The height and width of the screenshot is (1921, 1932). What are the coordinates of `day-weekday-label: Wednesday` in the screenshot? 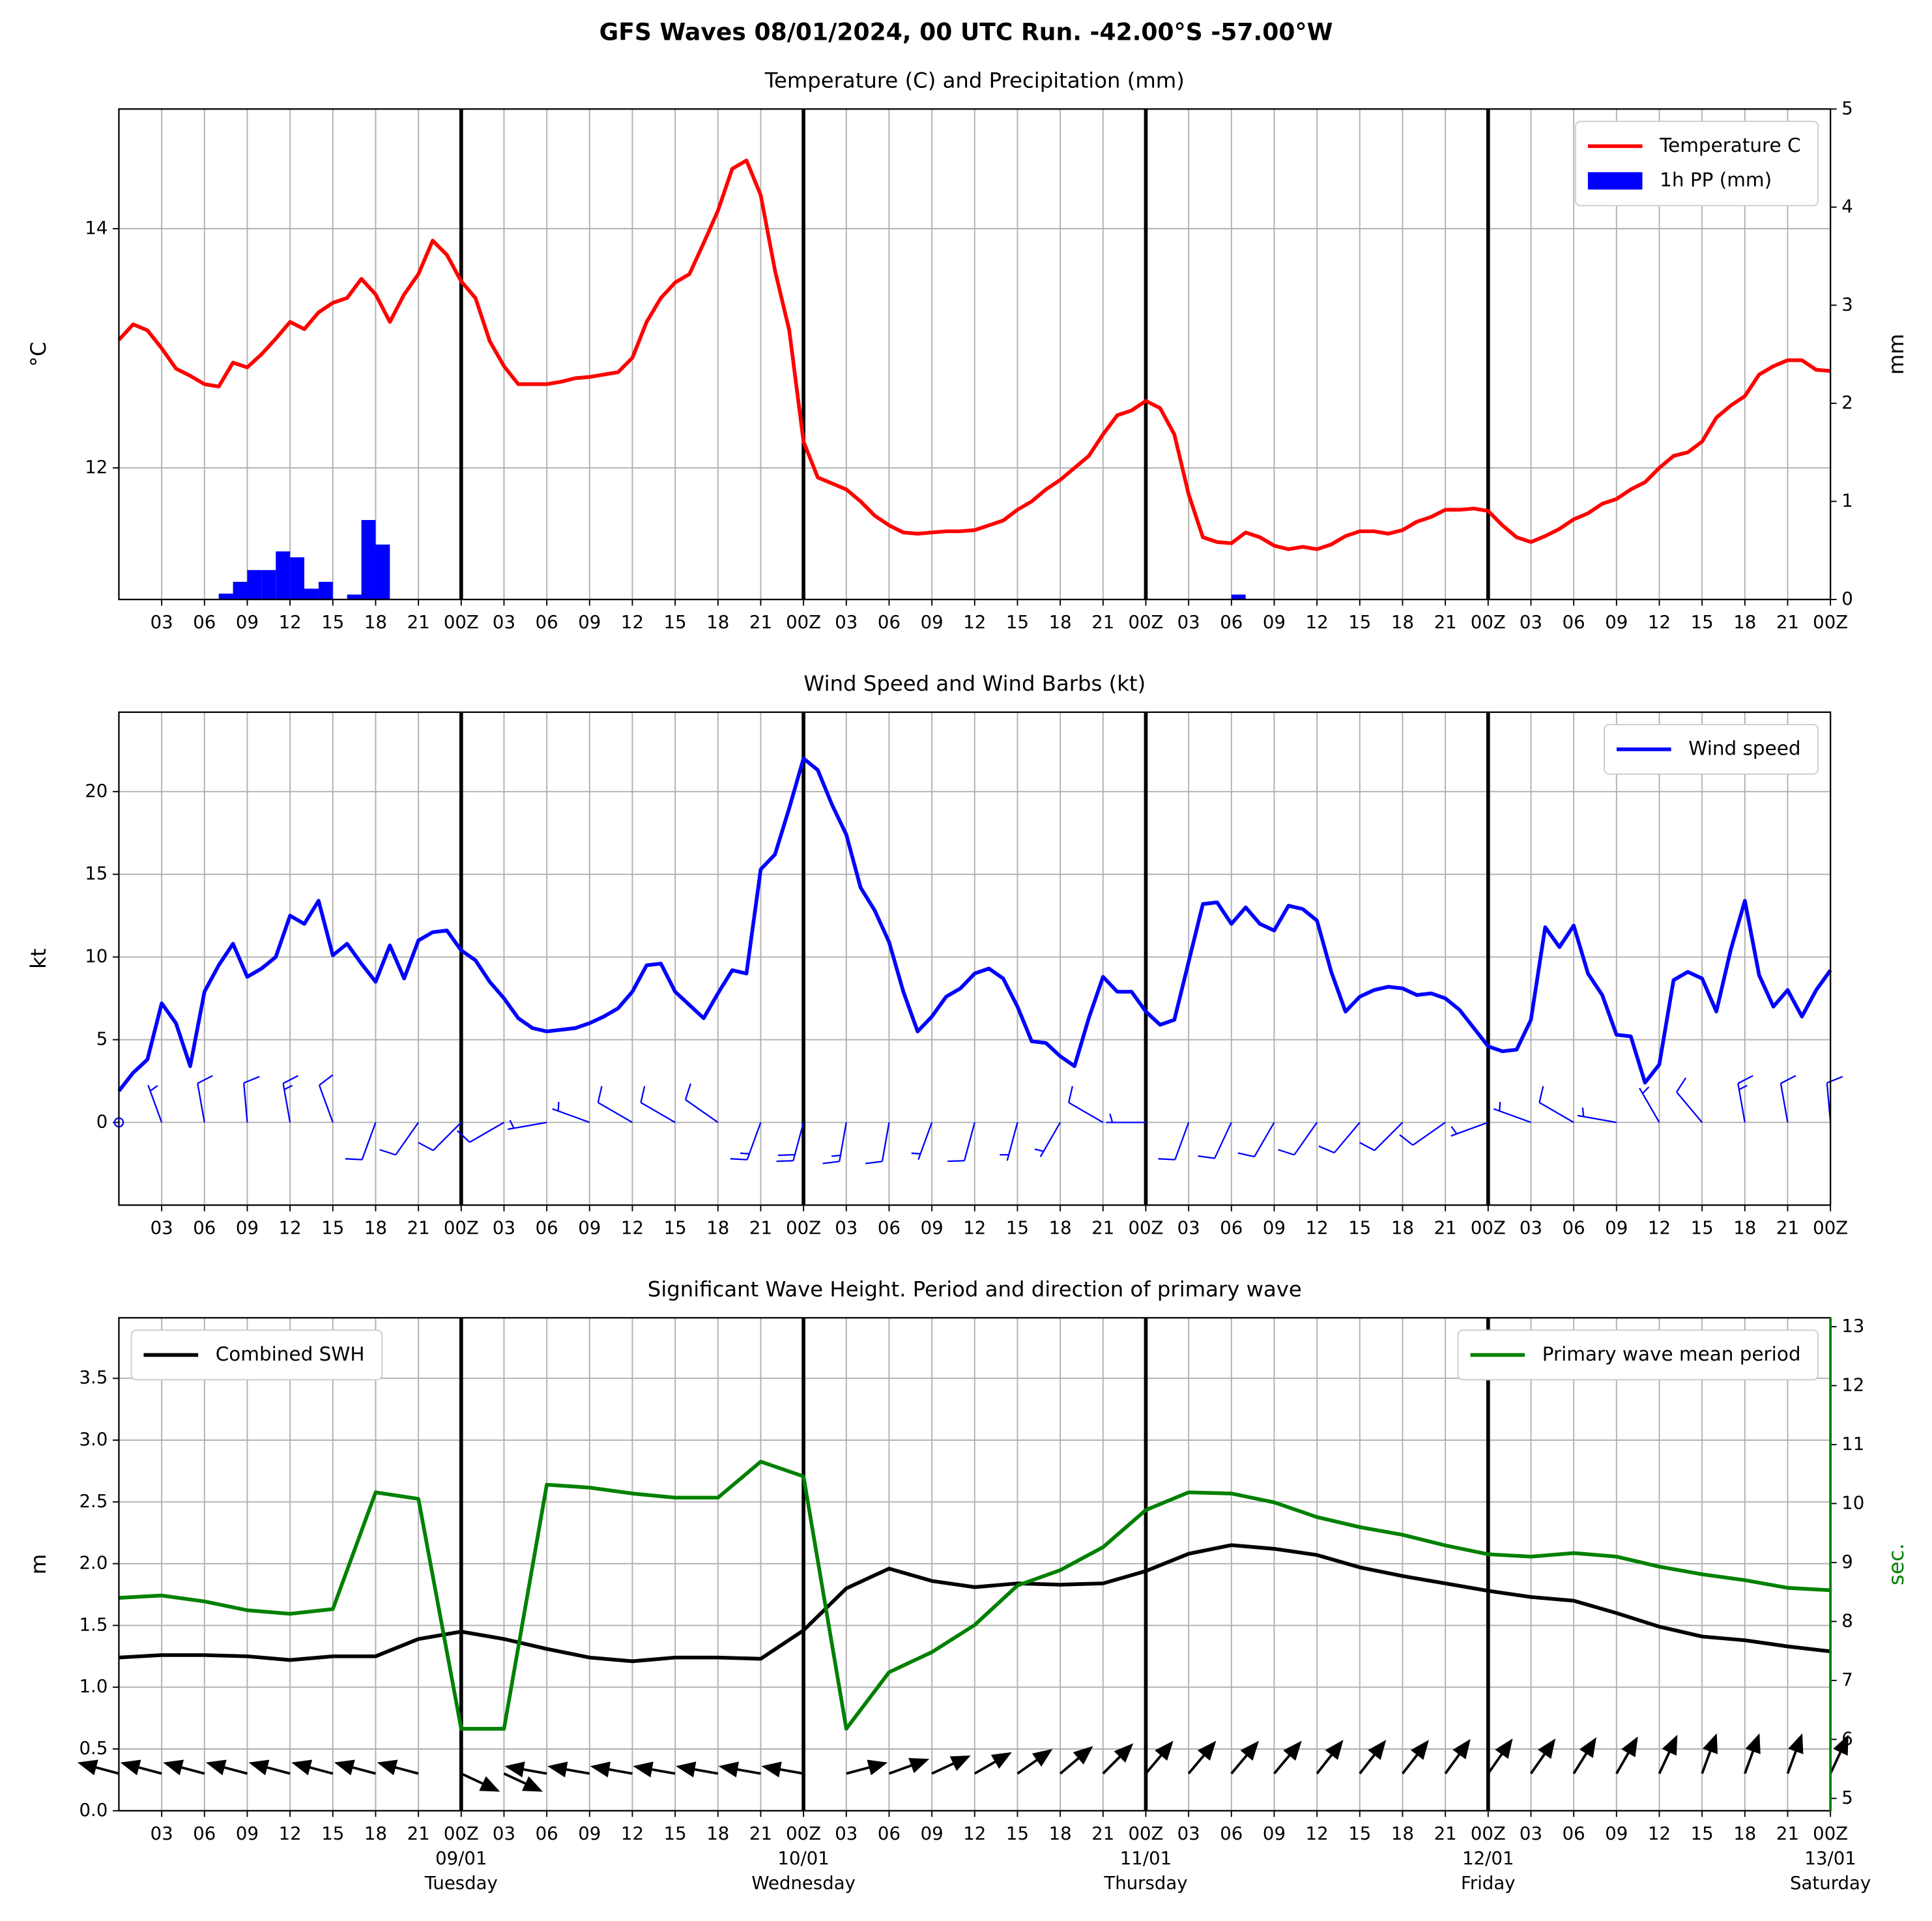 It's located at (803, 1883).